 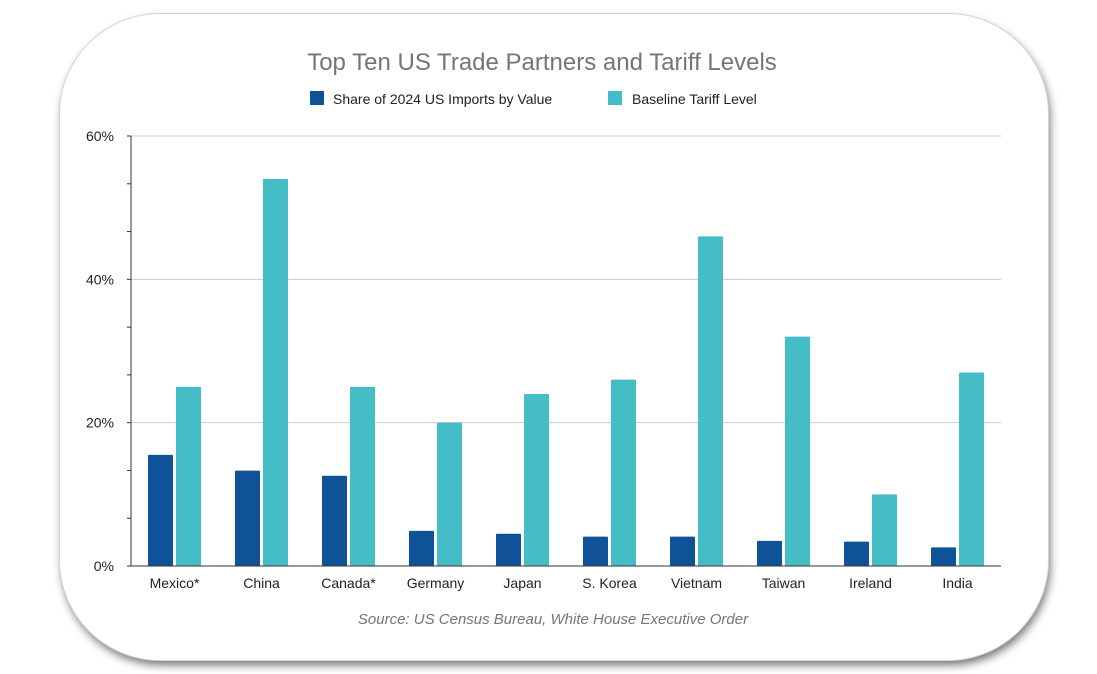 I want to click on legend-swatch-tariff, so click(x=615, y=98).